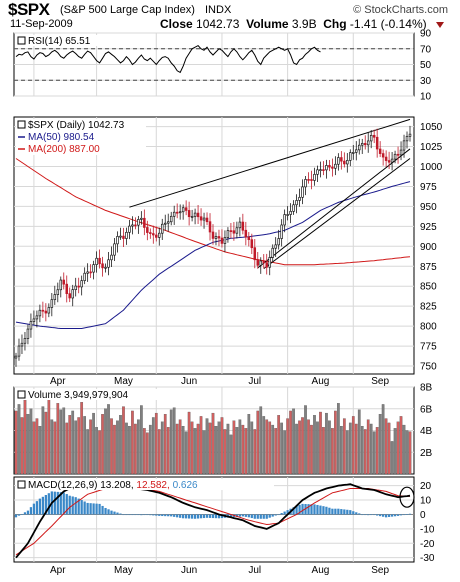 This screenshot has height=582, width=460. What do you see at coordinates (426, 49) in the screenshot?
I see `rsi-tick-label: 70` at bounding box center [426, 49].